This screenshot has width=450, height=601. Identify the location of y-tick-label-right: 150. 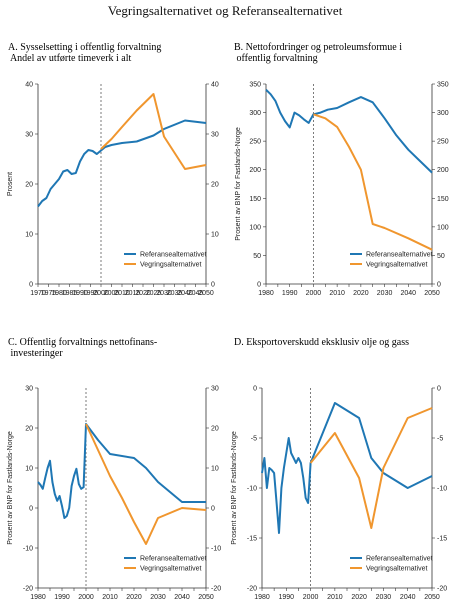
(443, 199).